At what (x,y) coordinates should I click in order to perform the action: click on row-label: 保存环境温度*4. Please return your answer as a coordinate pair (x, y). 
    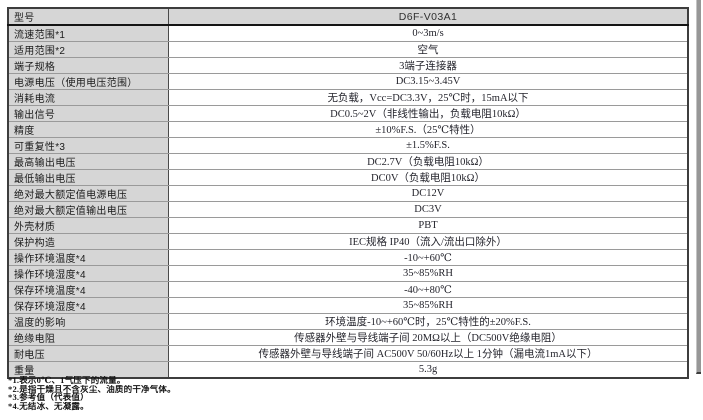
    Looking at the image, I should click on (88, 289).